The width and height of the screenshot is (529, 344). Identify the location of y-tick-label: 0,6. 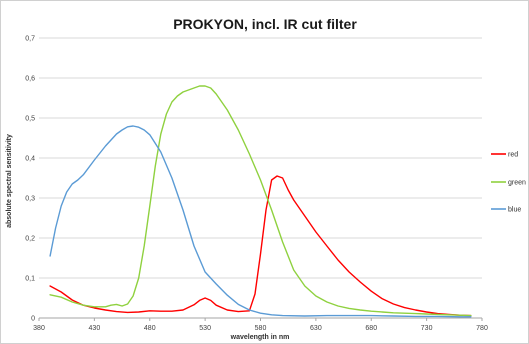
(30, 79).